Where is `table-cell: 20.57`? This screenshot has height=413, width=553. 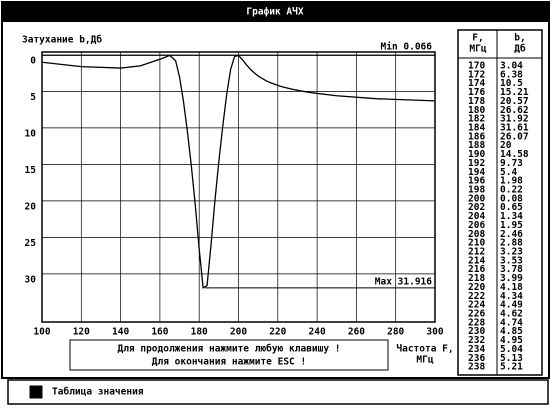 table-cell: 20.57 is located at coordinates (514, 101).